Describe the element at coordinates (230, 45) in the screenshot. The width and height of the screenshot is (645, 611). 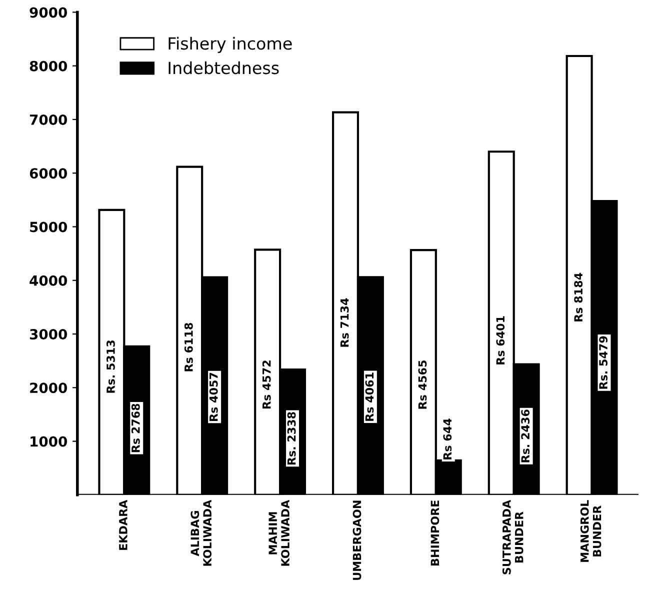
I see `legend-label: Fishery income` at that location.